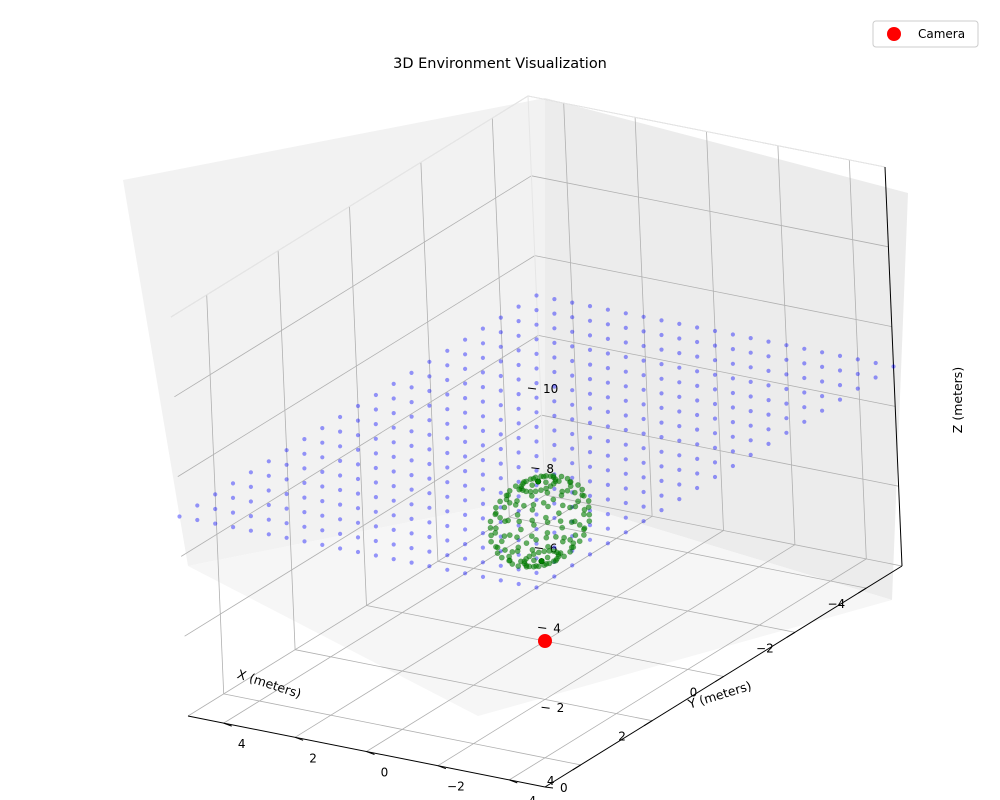 The image size is (1000, 800). I want to click on z-tick-mark, so click(542, 627).